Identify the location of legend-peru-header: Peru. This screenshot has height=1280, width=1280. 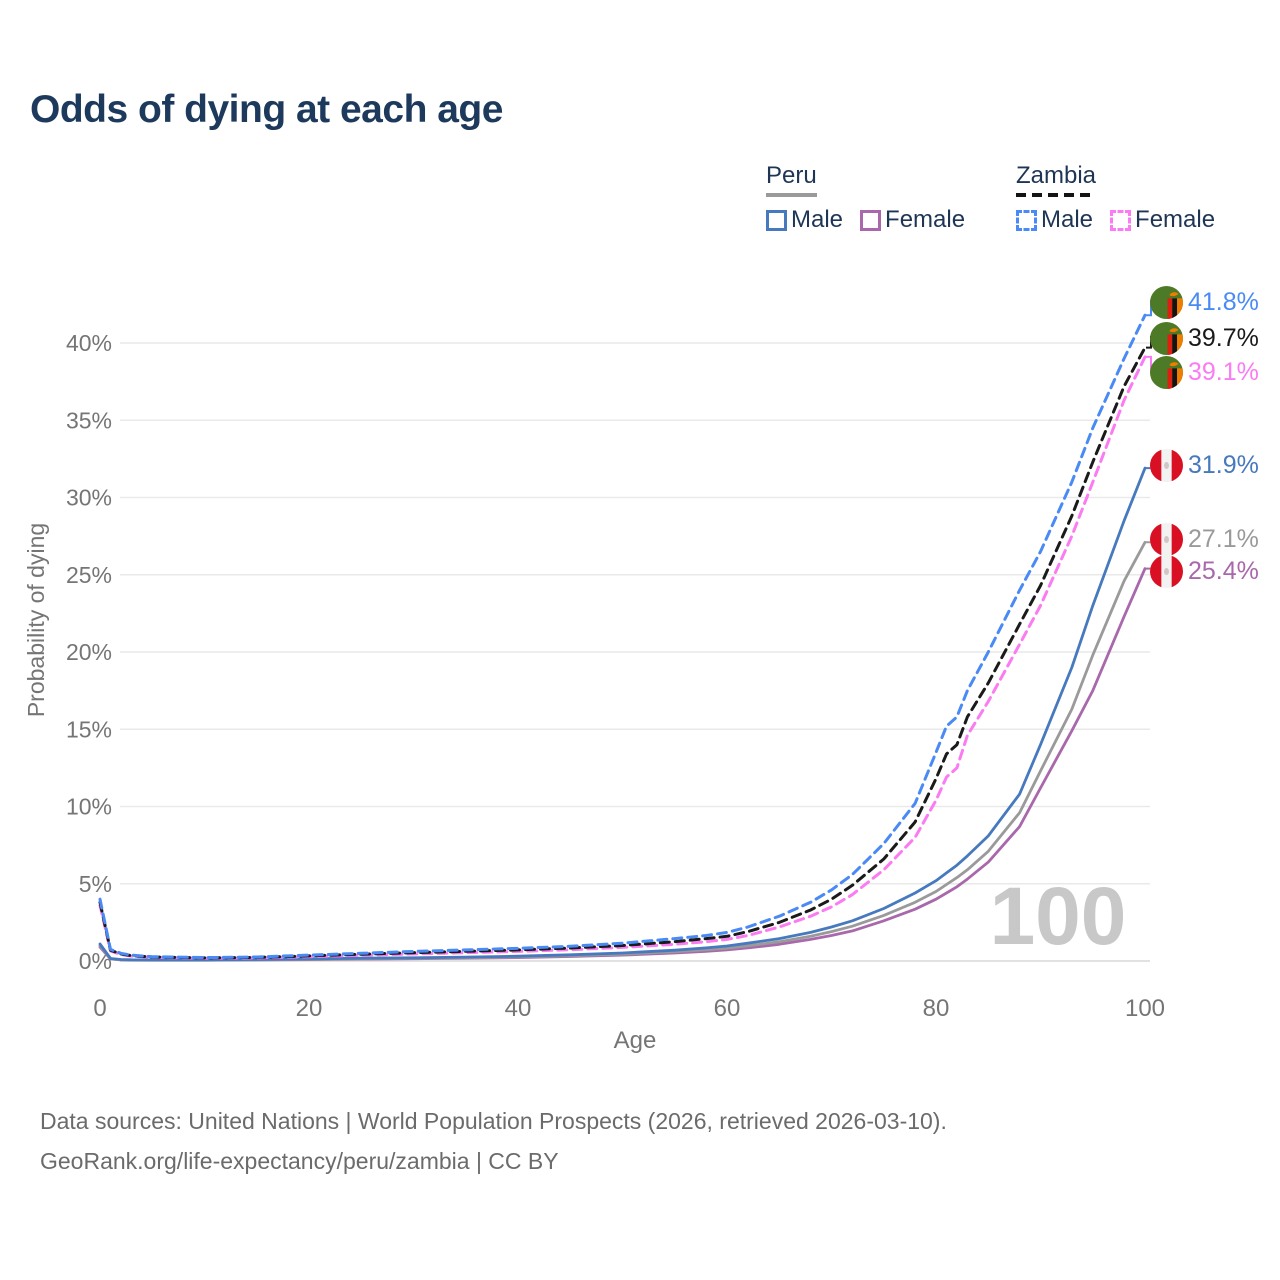
(791, 179).